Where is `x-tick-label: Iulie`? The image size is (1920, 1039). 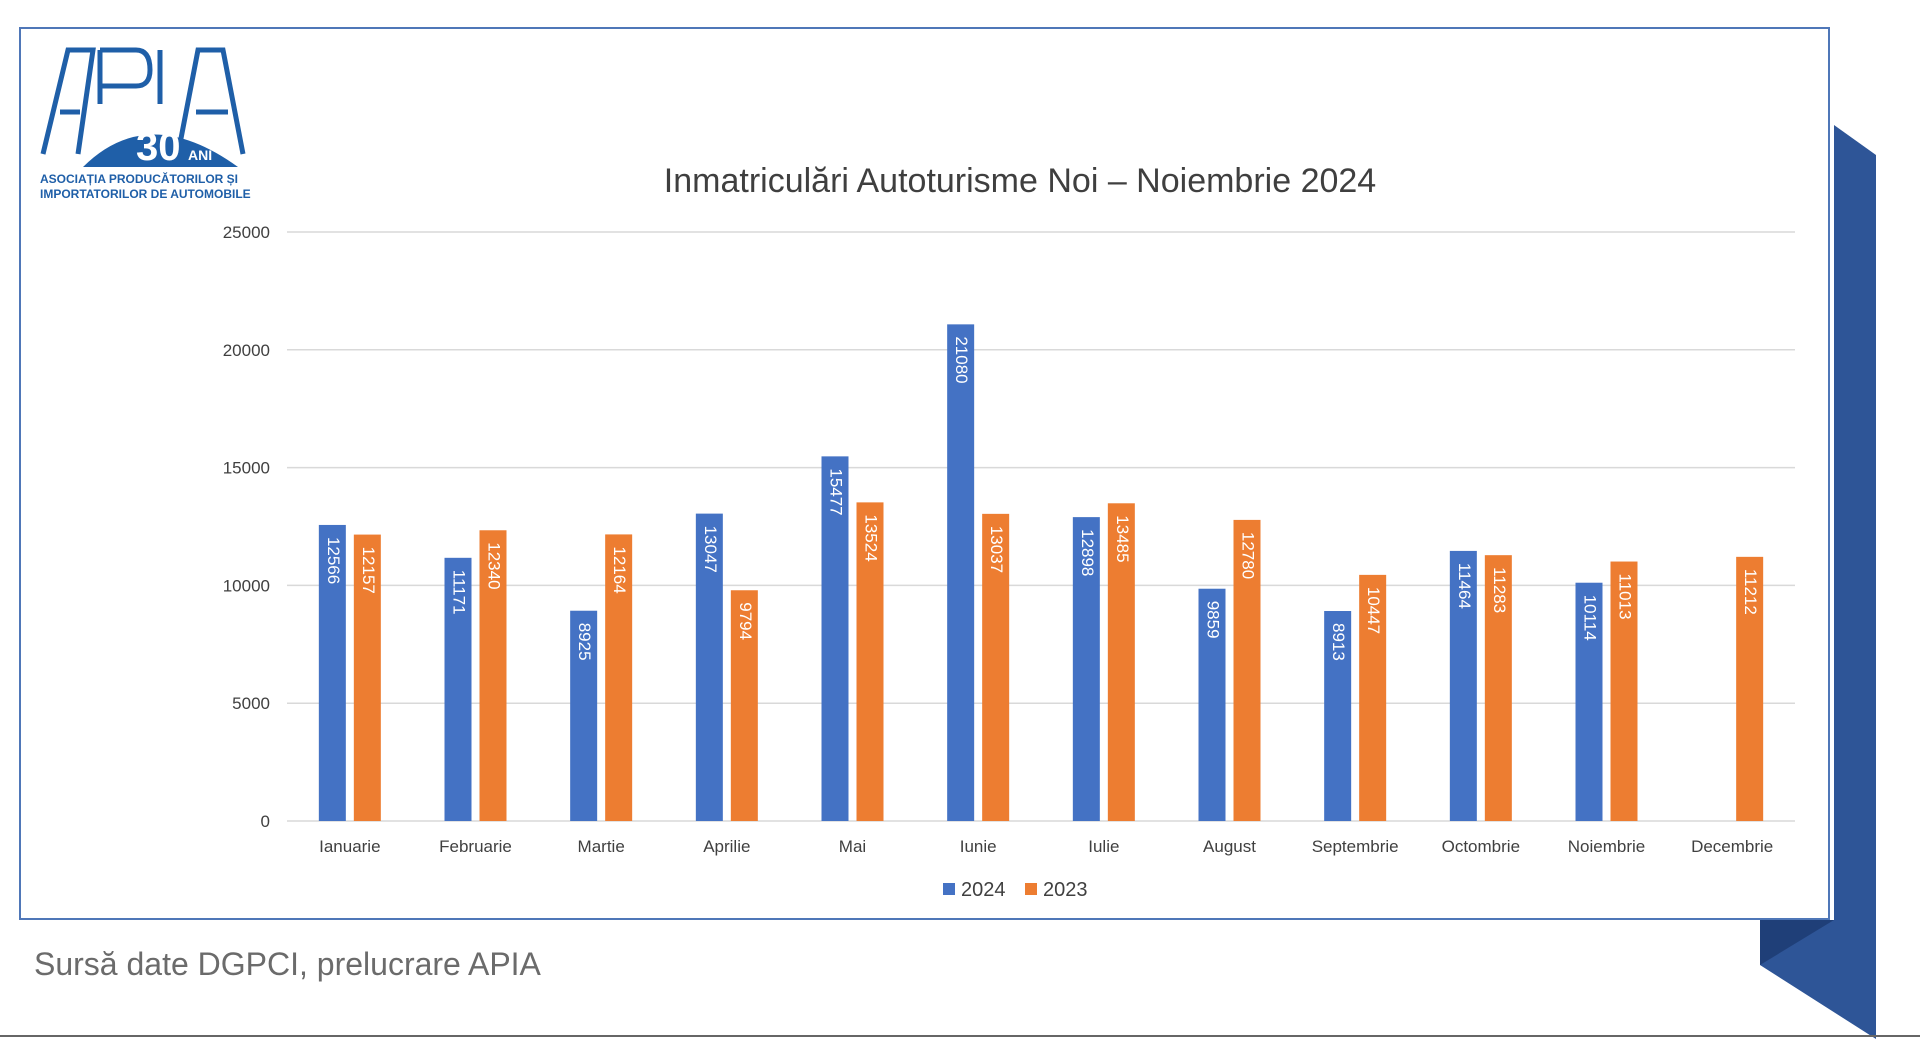
x-tick-label: Iulie is located at coordinates (1103, 846).